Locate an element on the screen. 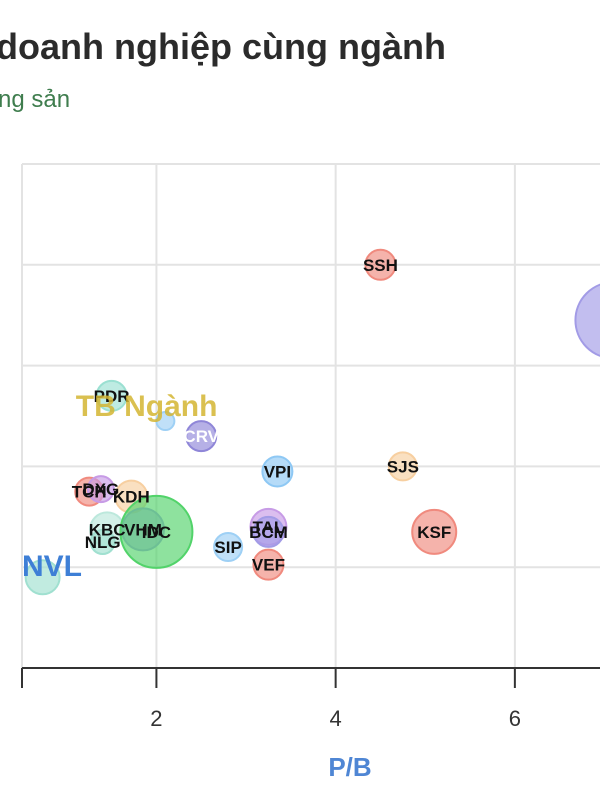  point-ksf is located at coordinates (434, 531).